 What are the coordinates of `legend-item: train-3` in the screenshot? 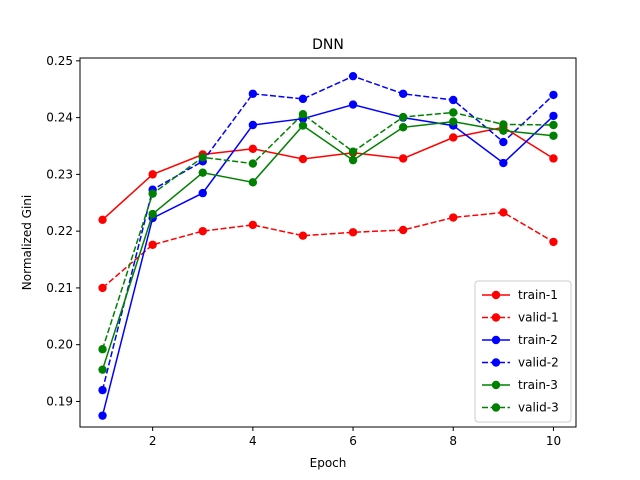 It's located at (520, 385).